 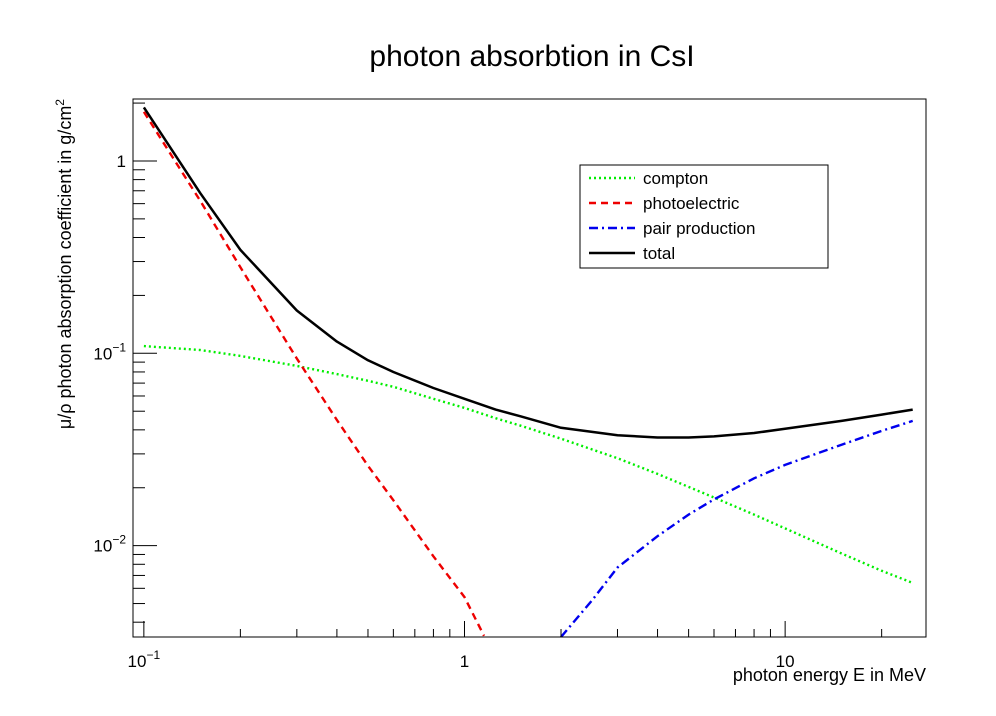 What do you see at coordinates (829, 675) in the screenshot?
I see `x-axis-label: photon energy E in MeV` at bounding box center [829, 675].